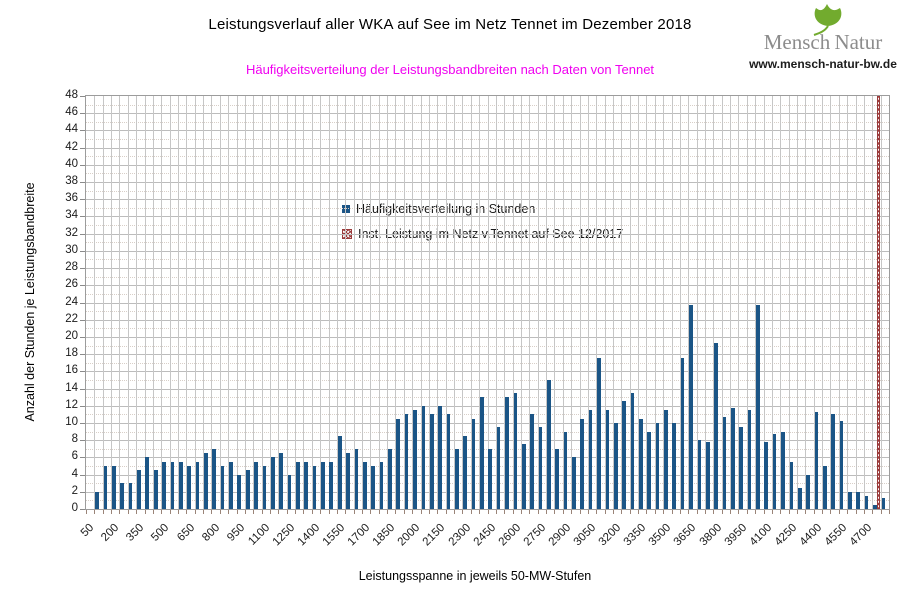 Image resolution: width=907 pixels, height=605 pixels. I want to click on bar-2550mw, so click(507, 453).